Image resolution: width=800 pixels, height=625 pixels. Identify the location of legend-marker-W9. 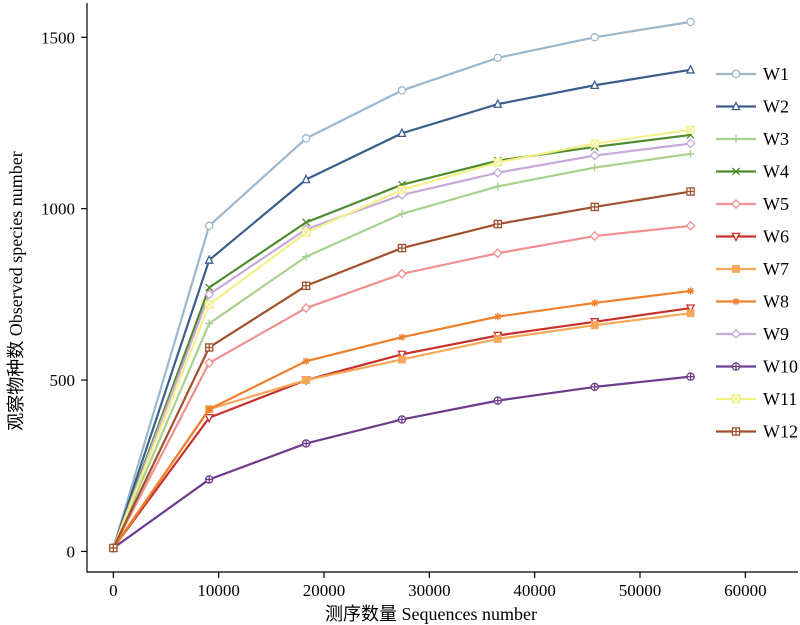
(736, 334).